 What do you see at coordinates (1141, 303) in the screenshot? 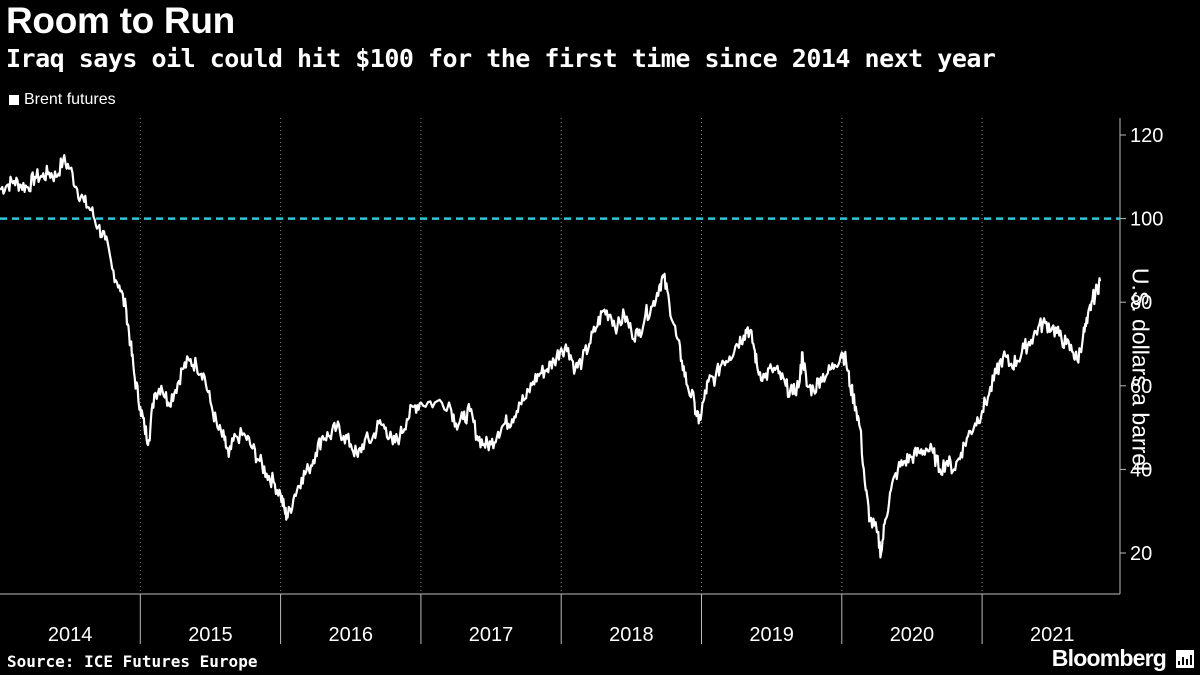
I see `y-tick-label: 80` at bounding box center [1141, 303].